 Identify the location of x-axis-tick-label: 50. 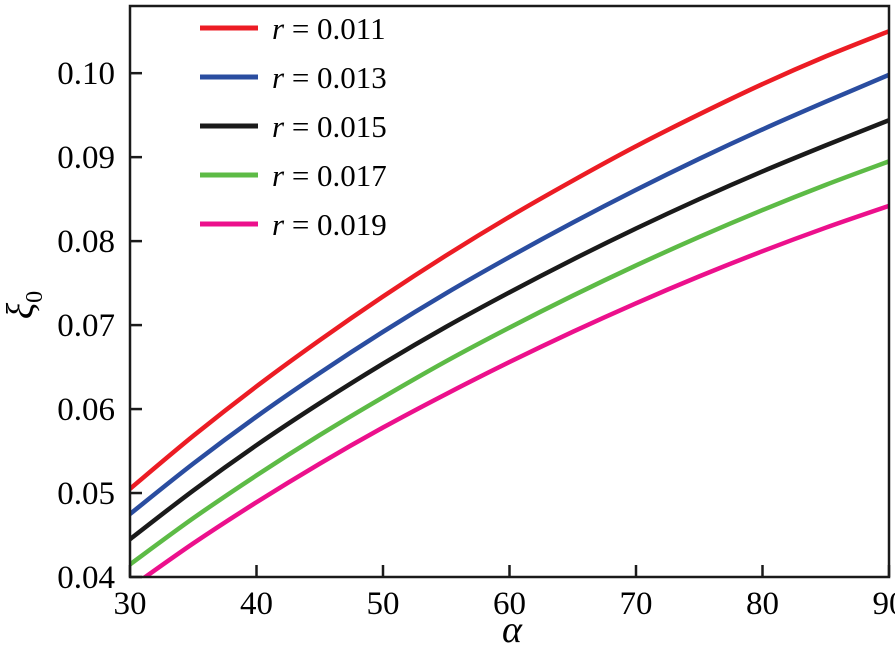
(383, 604).